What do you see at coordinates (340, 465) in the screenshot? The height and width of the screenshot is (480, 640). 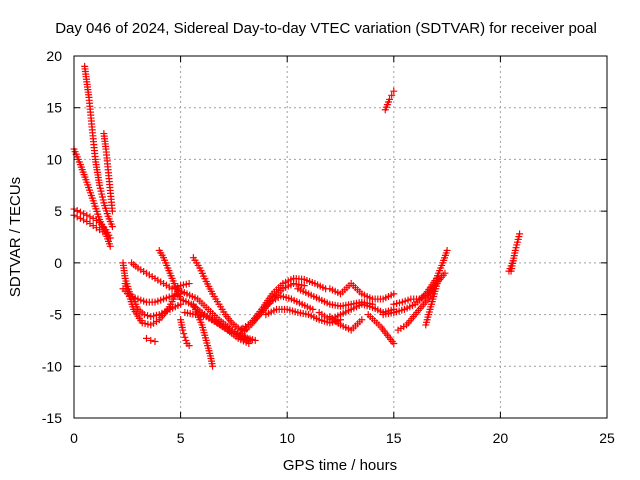 I see `x-axis-label: GPS time / hours` at bounding box center [340, 465].